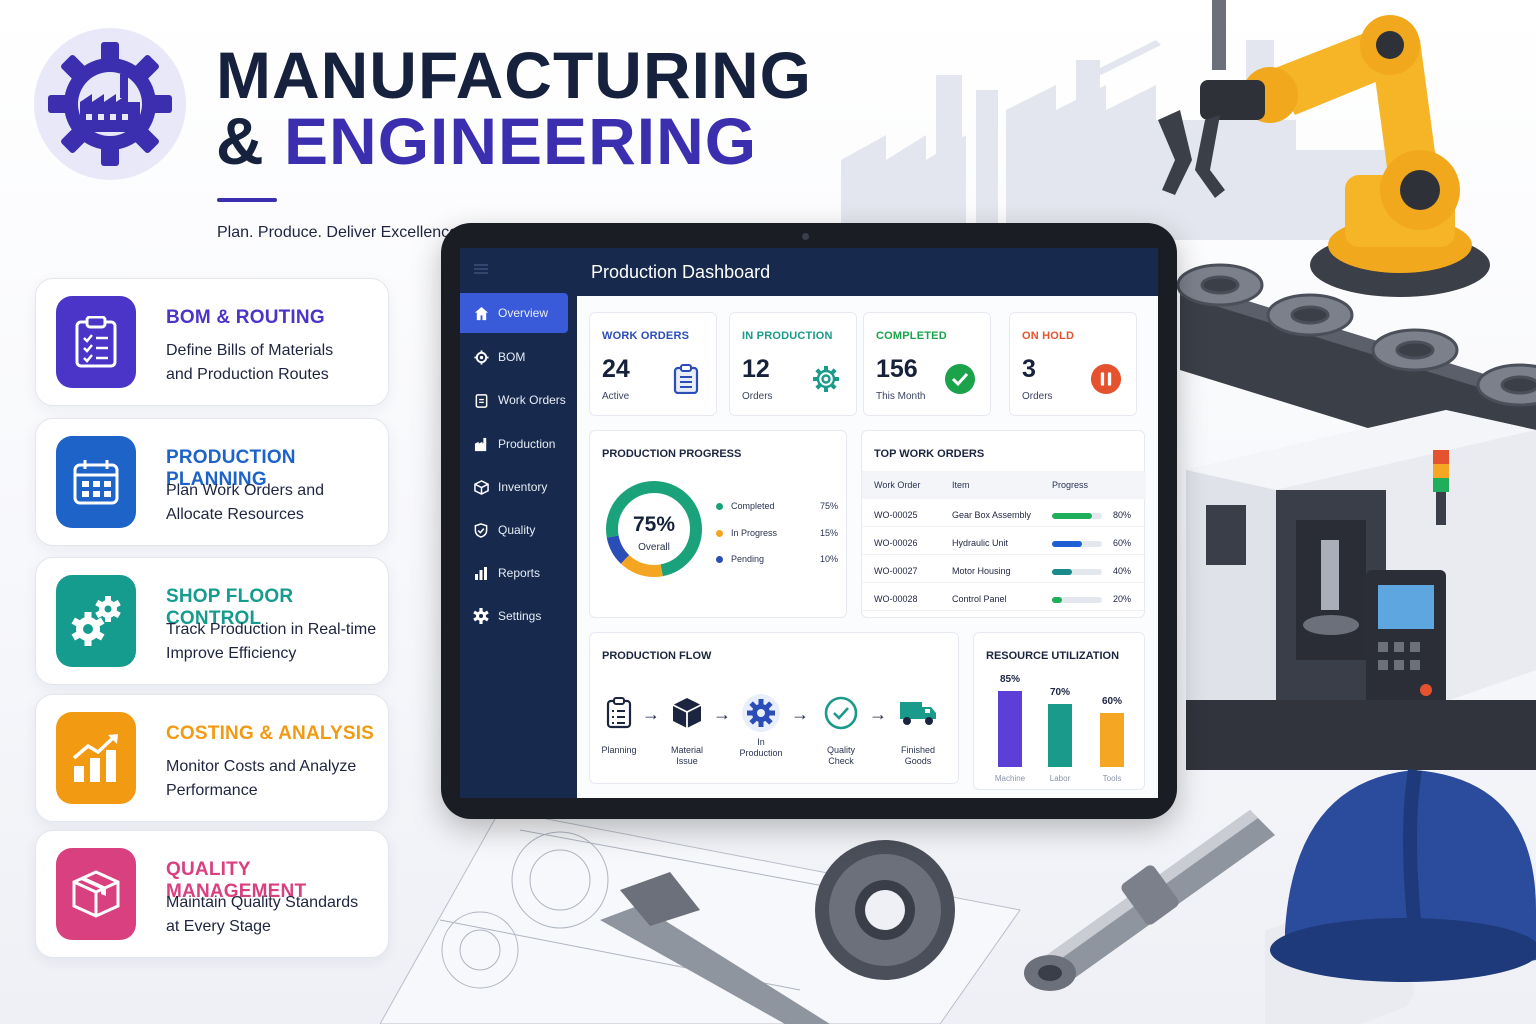 The height and width of the screenshot is (1024, 1536). I want to click on flow-step-label: Planning, so click(619, 750).